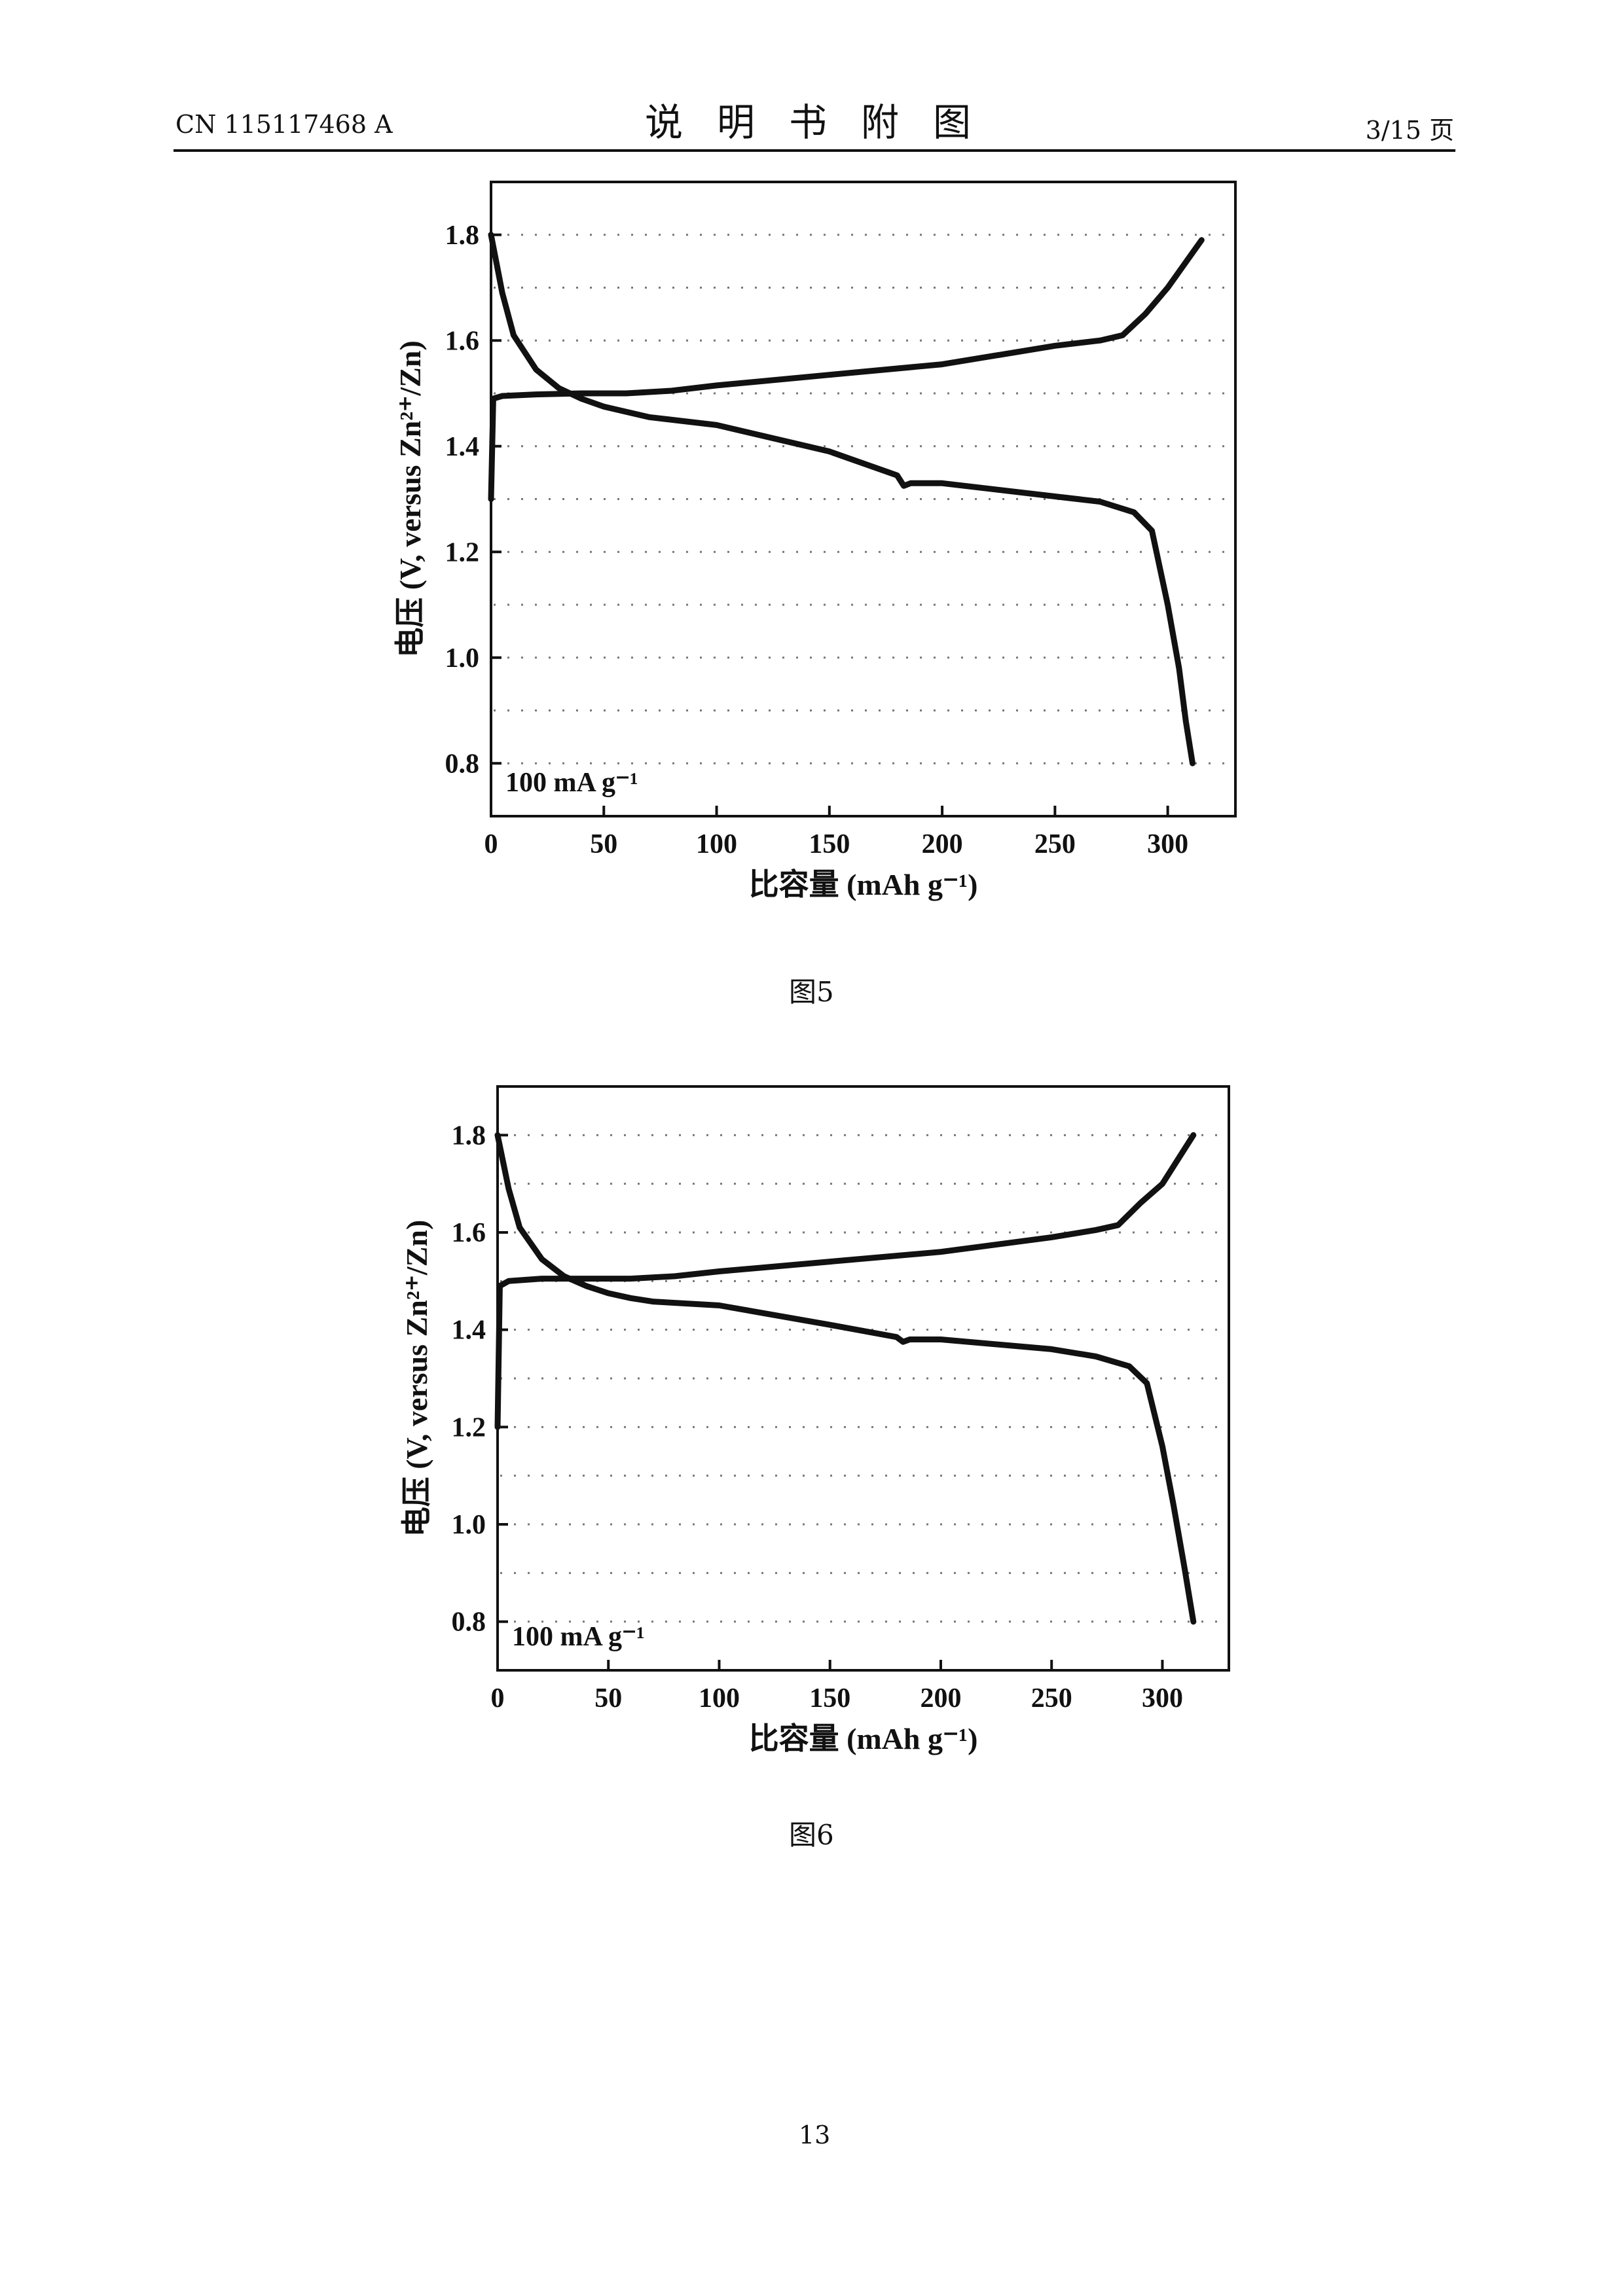 The height and width of the screenshot is (2296, 1623). What do you see at coordinates (1409, 130) in the screenshot?
I see `page-reference: 3/15 页` at bounding box center [1409, 130].